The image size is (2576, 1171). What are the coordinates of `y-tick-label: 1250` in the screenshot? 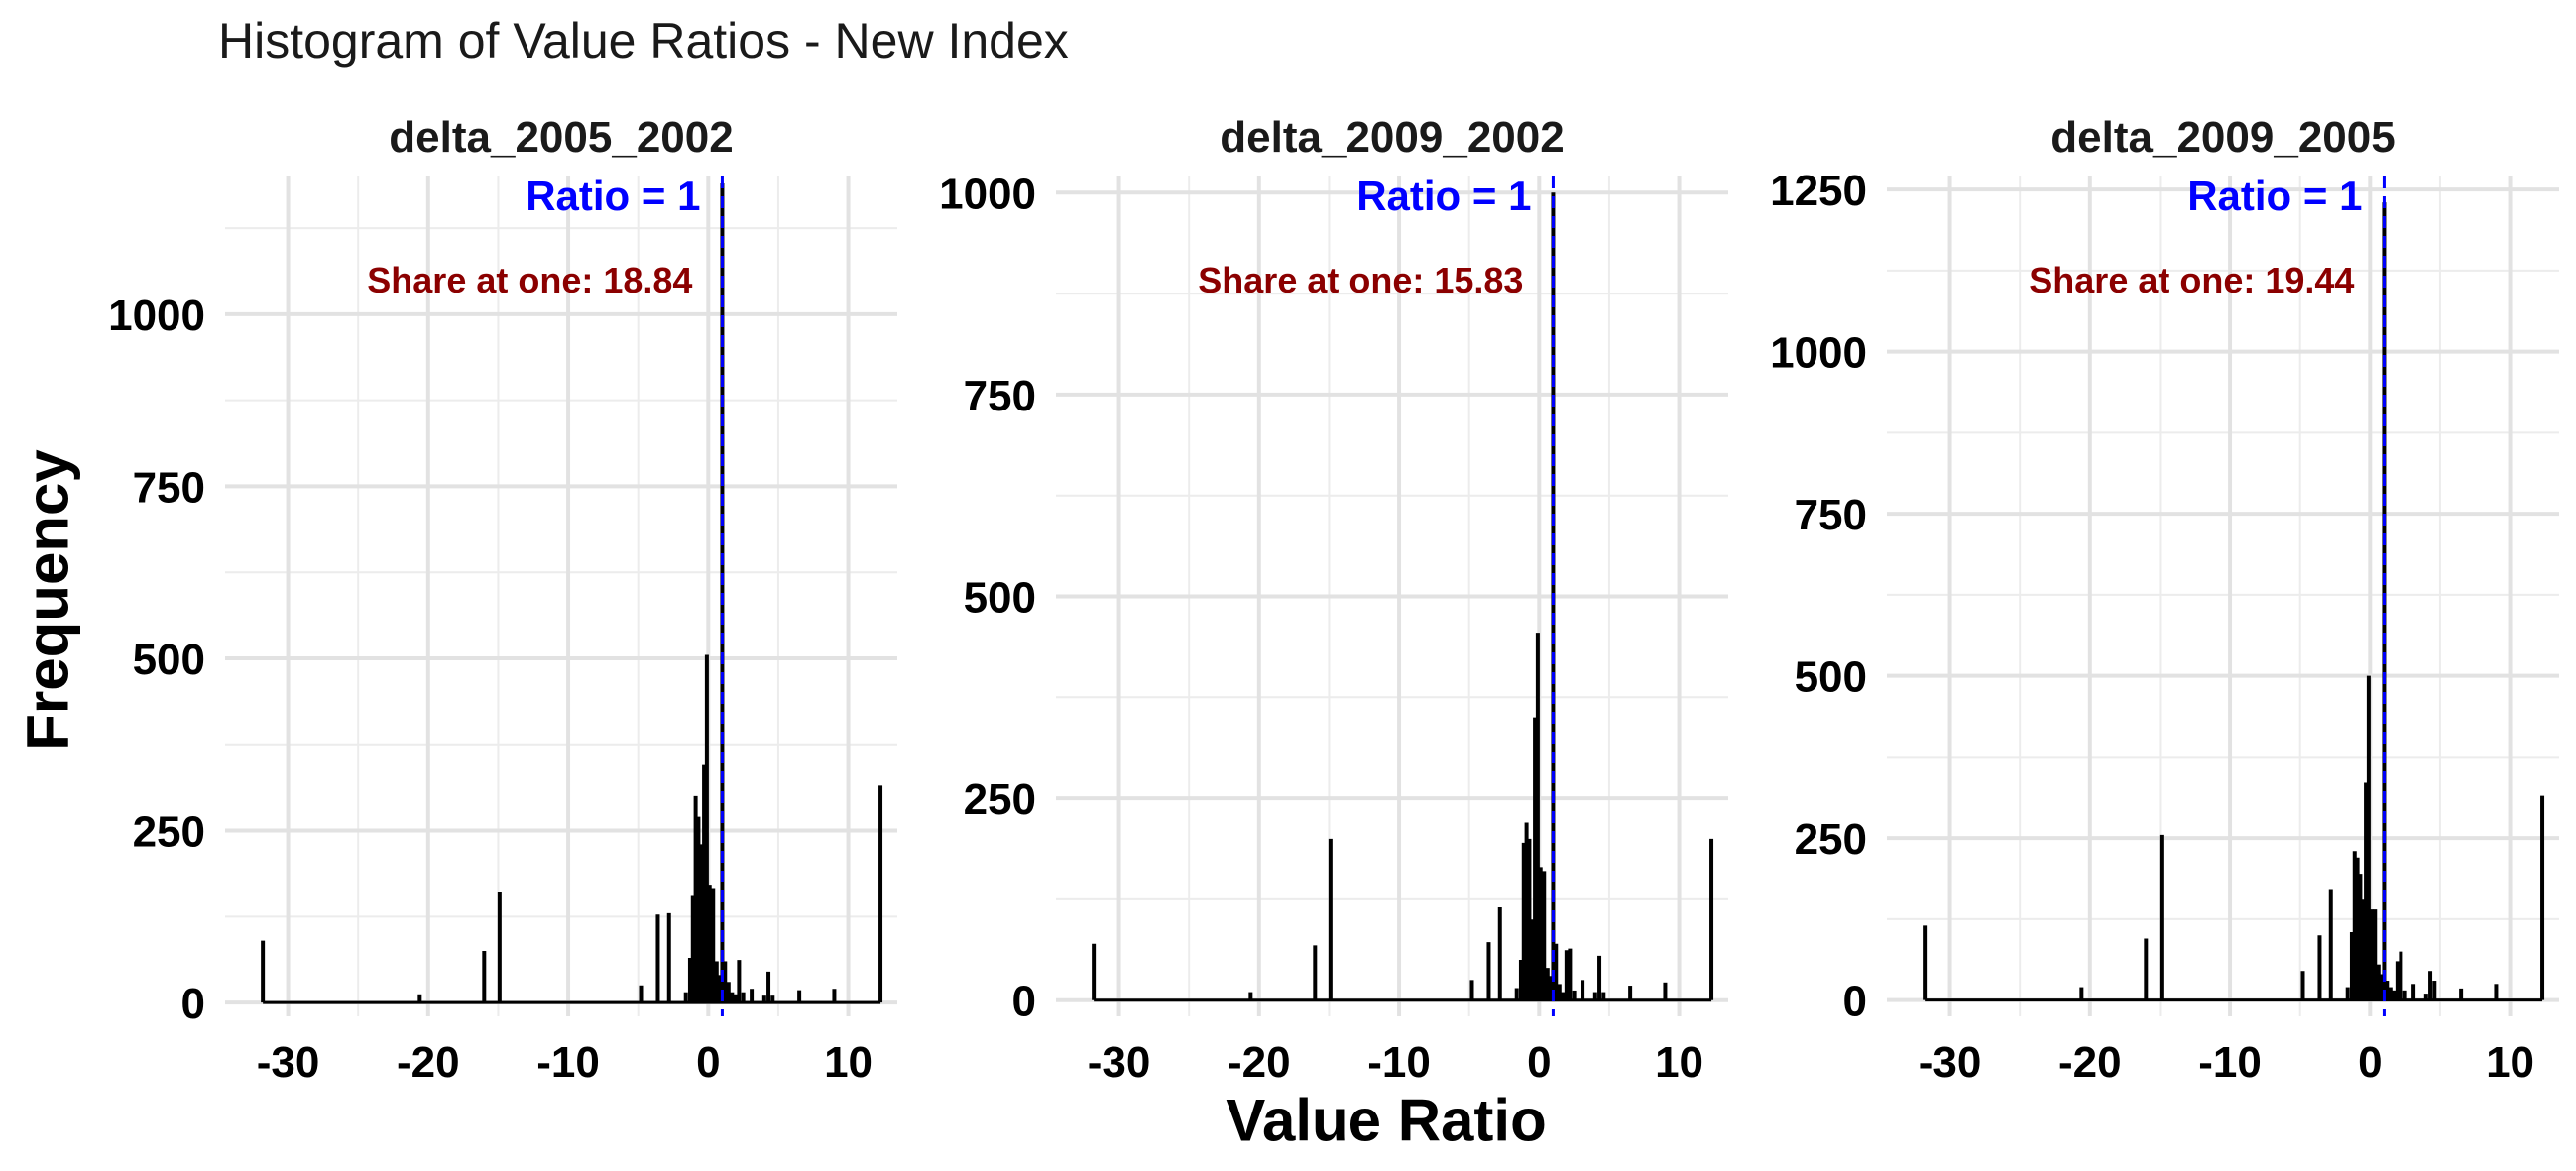 It's located at (1818, 191).